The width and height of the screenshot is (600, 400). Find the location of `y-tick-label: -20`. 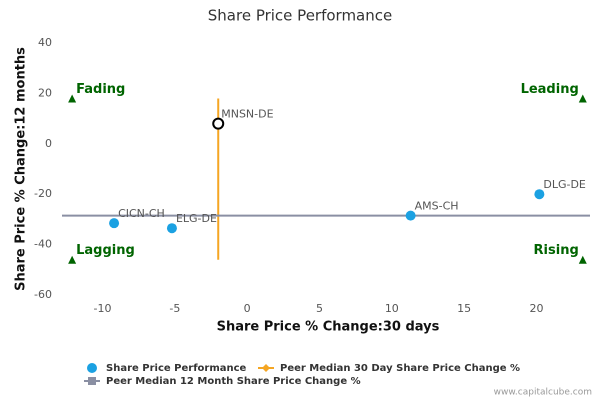

y-tick-label: -20 is located at coordinates (43, 193).